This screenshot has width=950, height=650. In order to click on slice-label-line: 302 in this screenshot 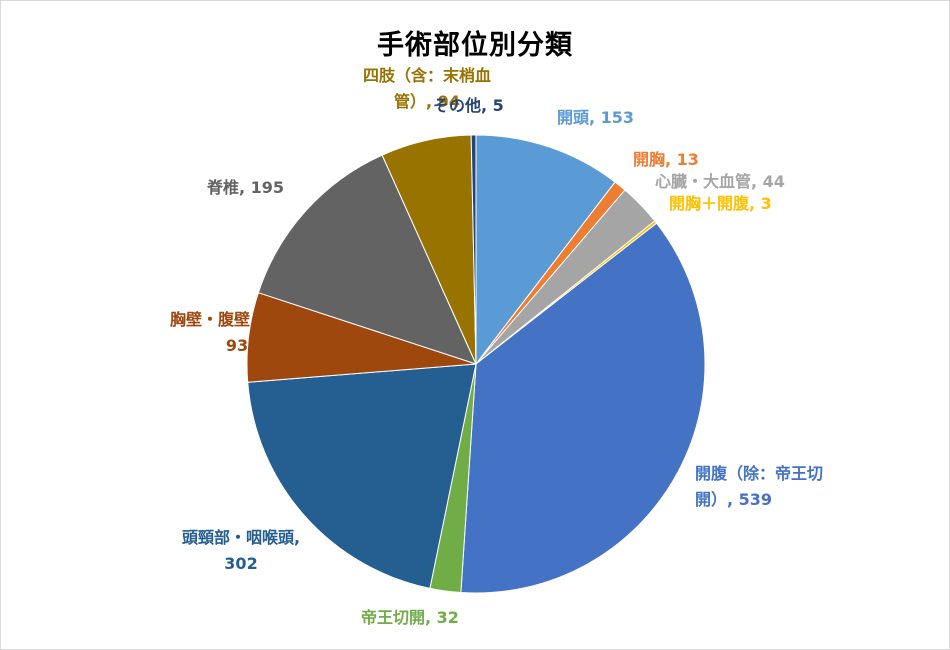, I will do `click(241, 563)`.